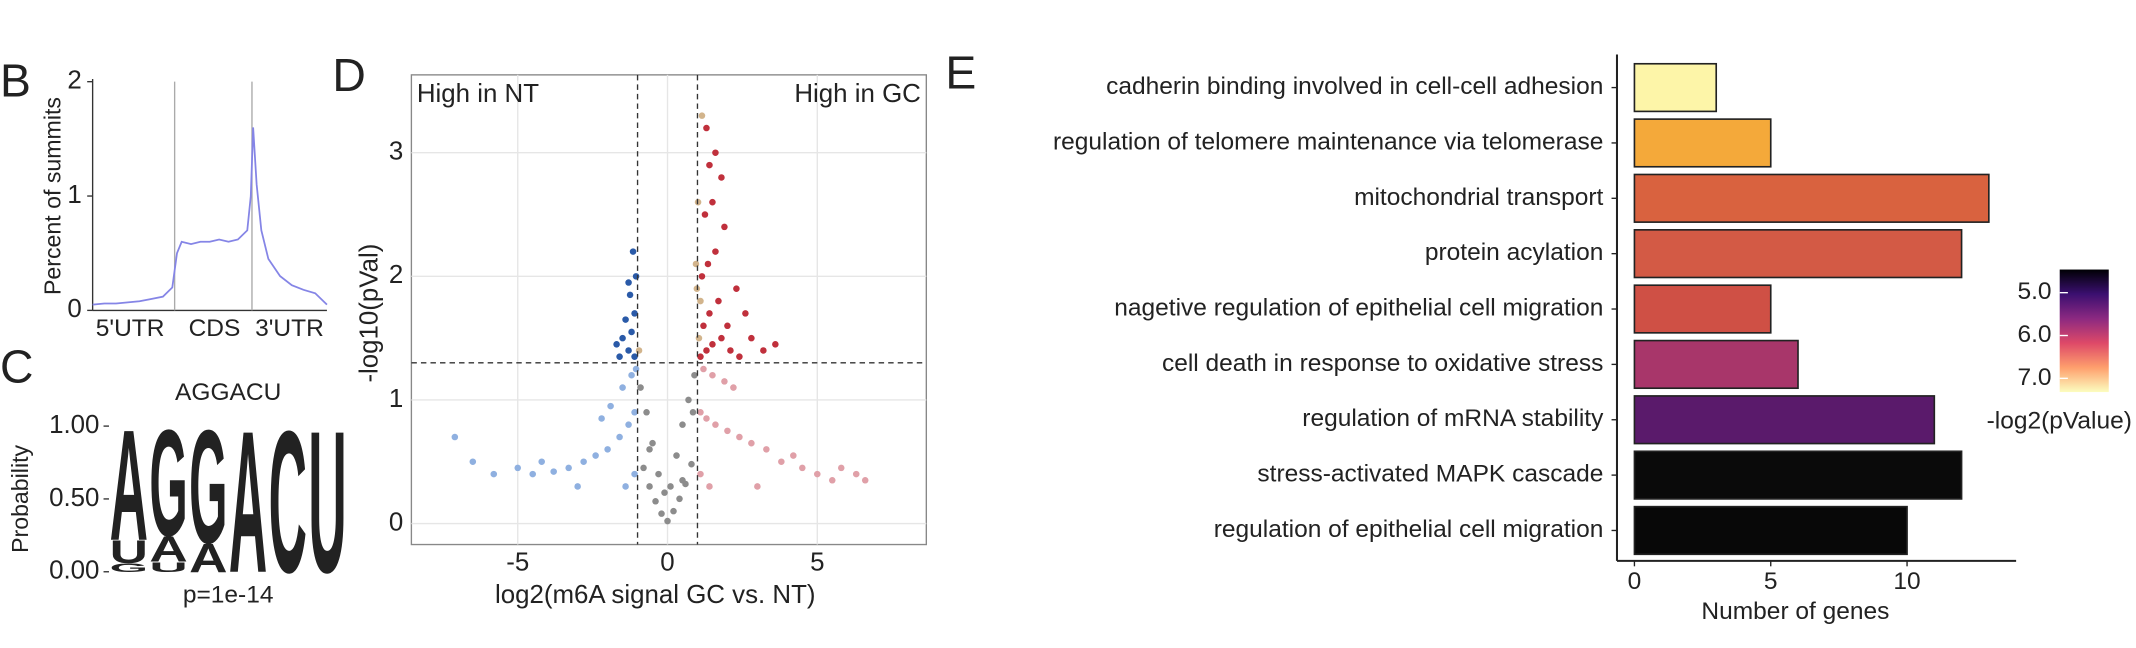  What do you see at coordinates (16, 367) in the screenshot?
I see `panel-label: C` at bounding box center [16, 367].